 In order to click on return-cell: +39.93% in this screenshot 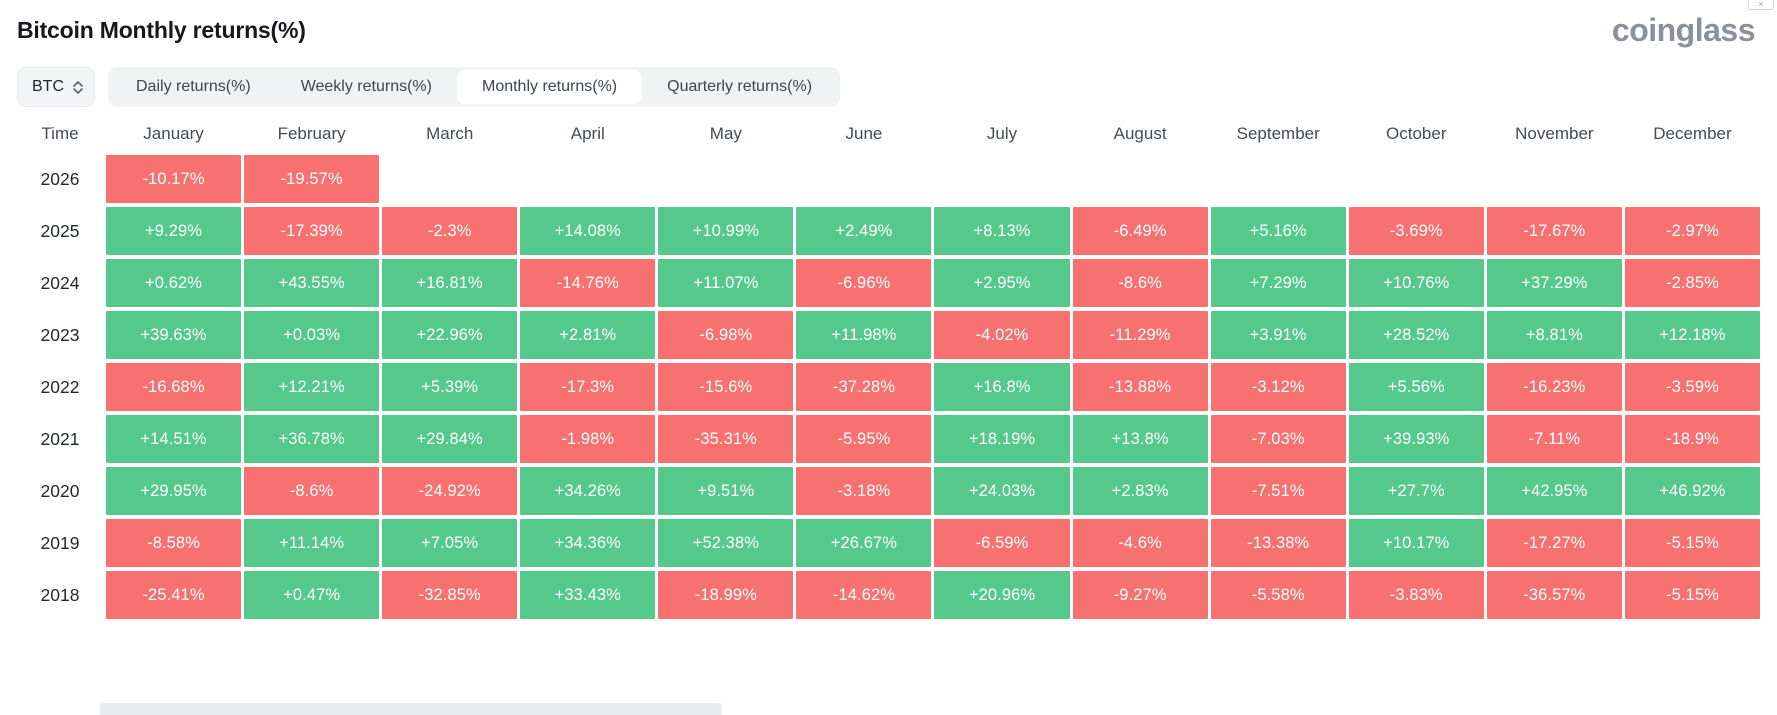, I will do `click(1416, 439)`.